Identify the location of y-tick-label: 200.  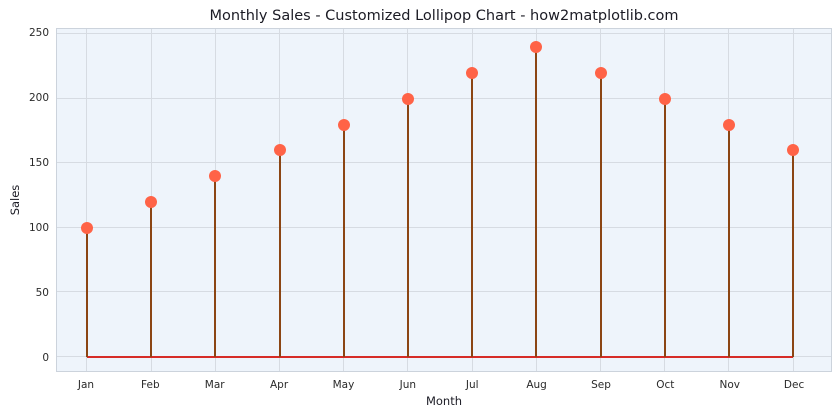
(38, 98).